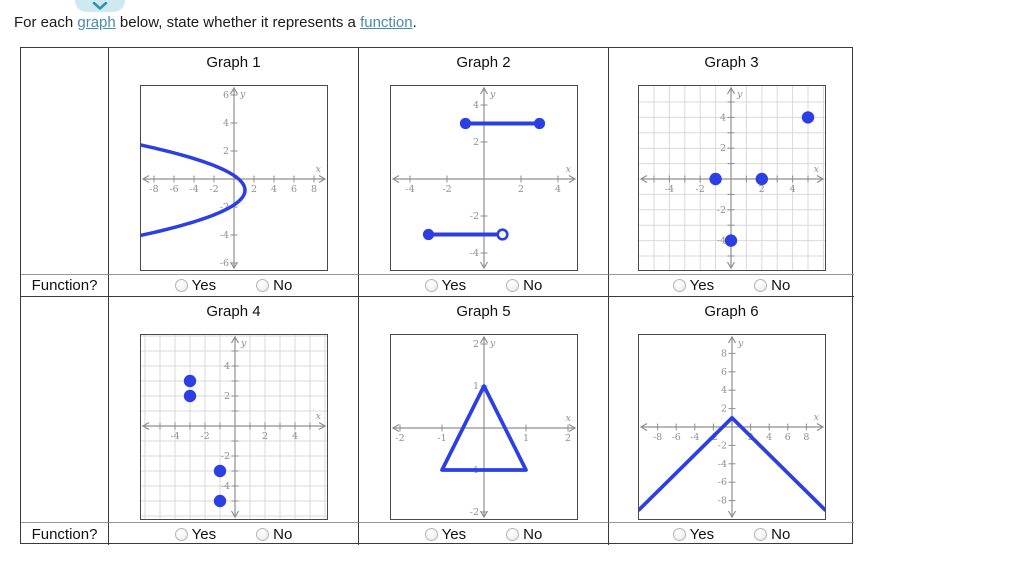  I want to click on function-row-label-1: Function?, so click(65, 286).